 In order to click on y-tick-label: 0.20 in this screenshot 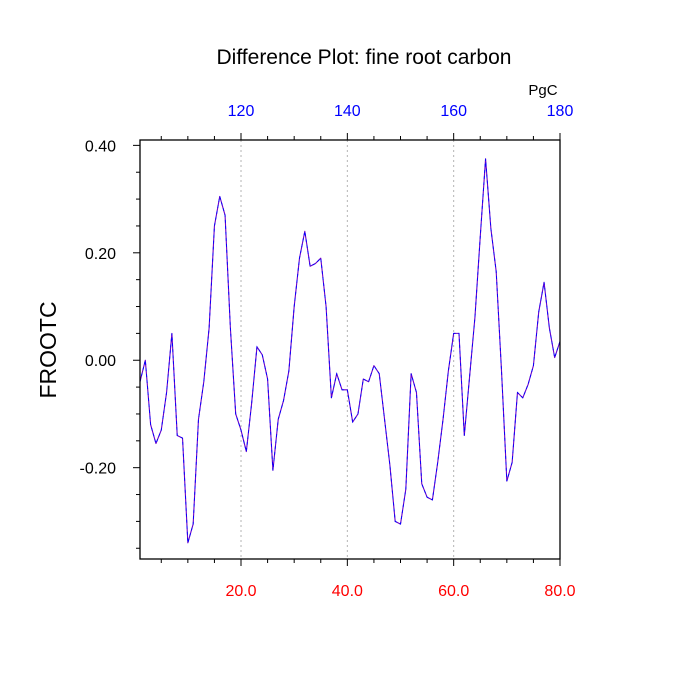, I will do `click(100, 254)`.